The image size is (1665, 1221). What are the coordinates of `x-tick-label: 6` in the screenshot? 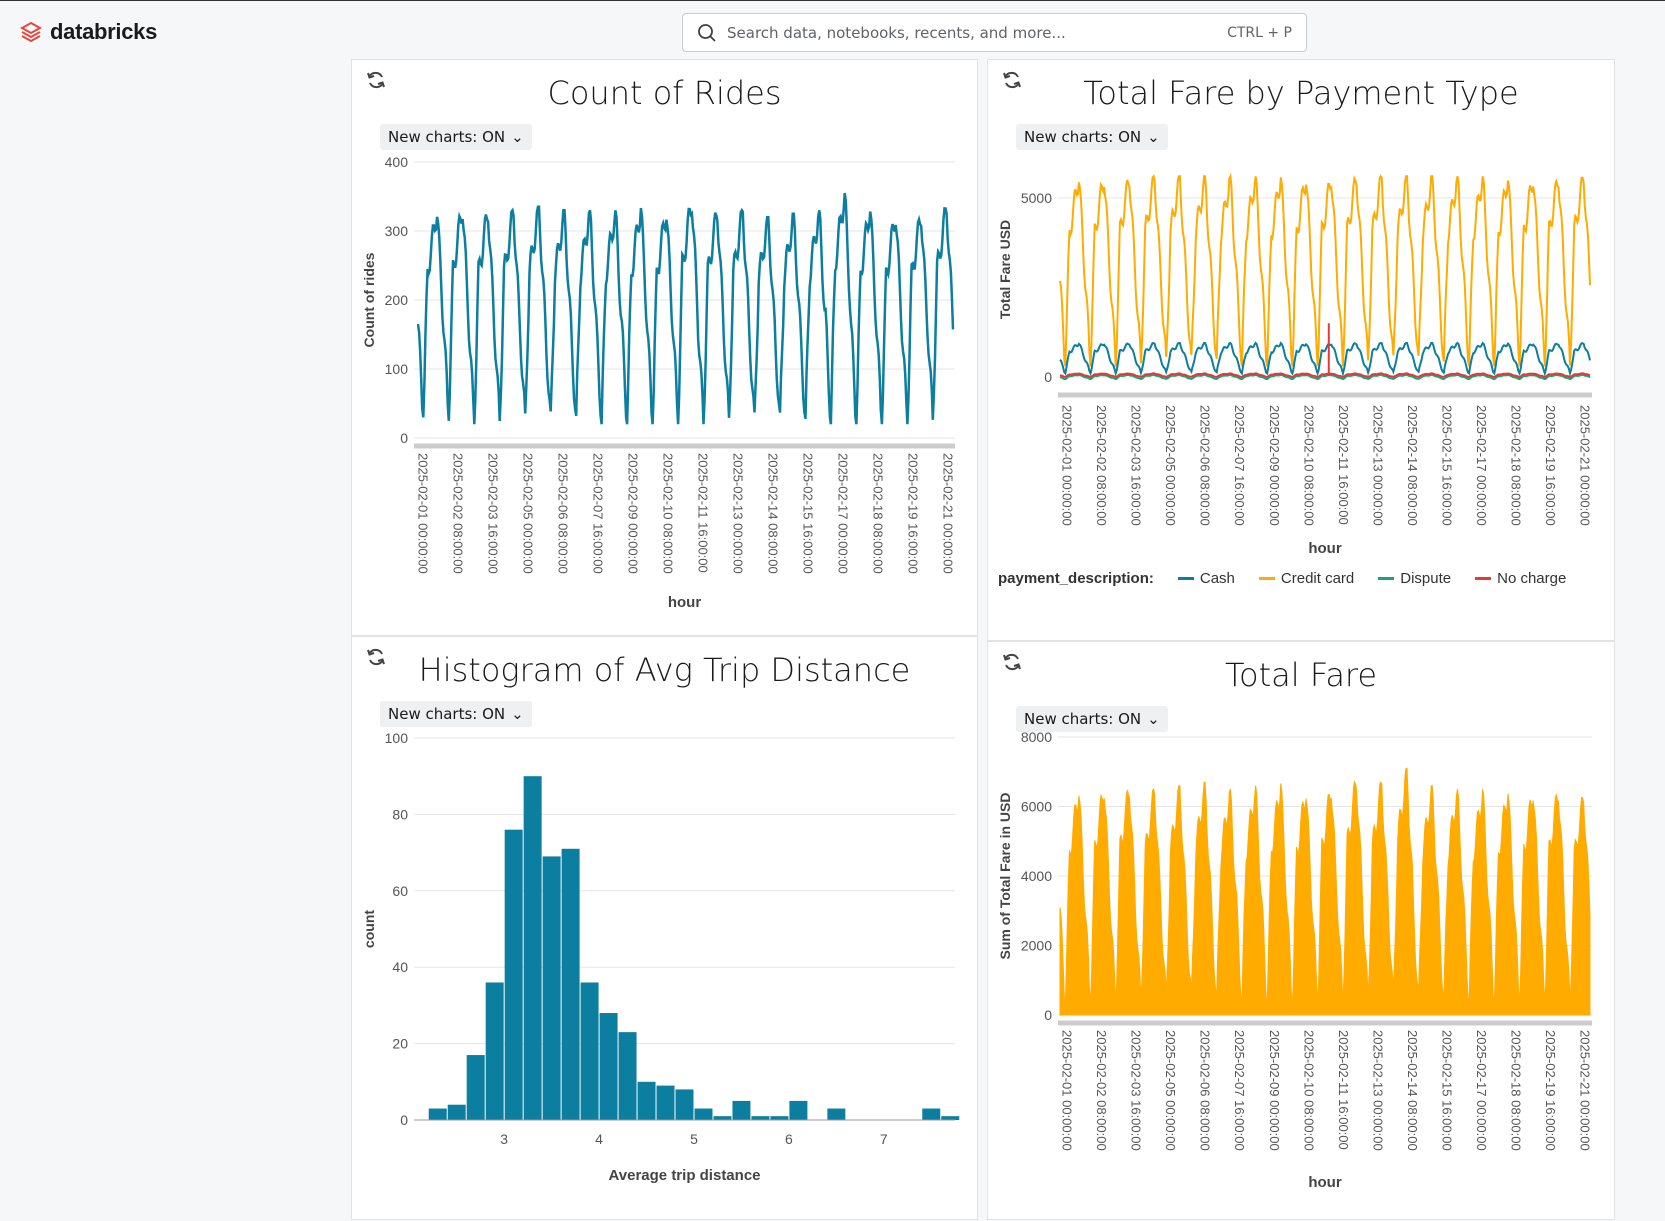 It's located at (789, 1139).